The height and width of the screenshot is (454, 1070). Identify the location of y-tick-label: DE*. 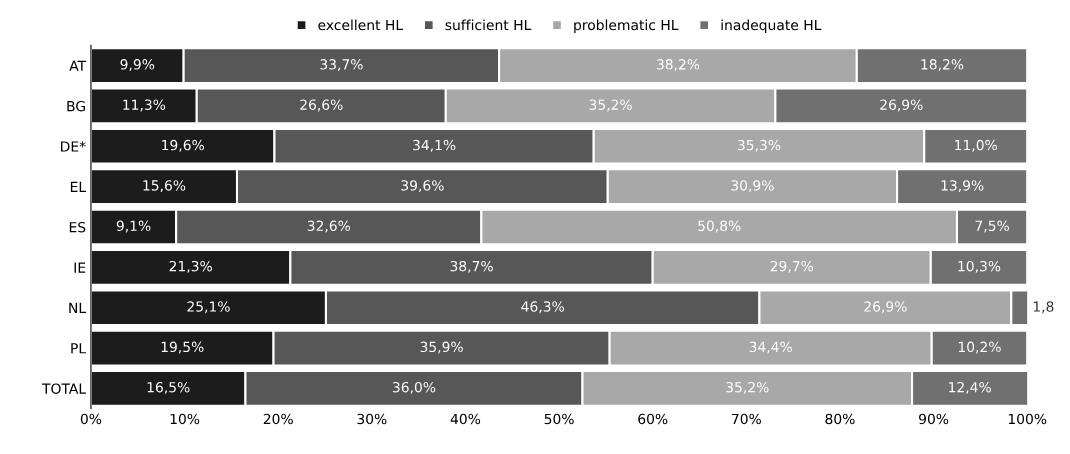
(73, 146).